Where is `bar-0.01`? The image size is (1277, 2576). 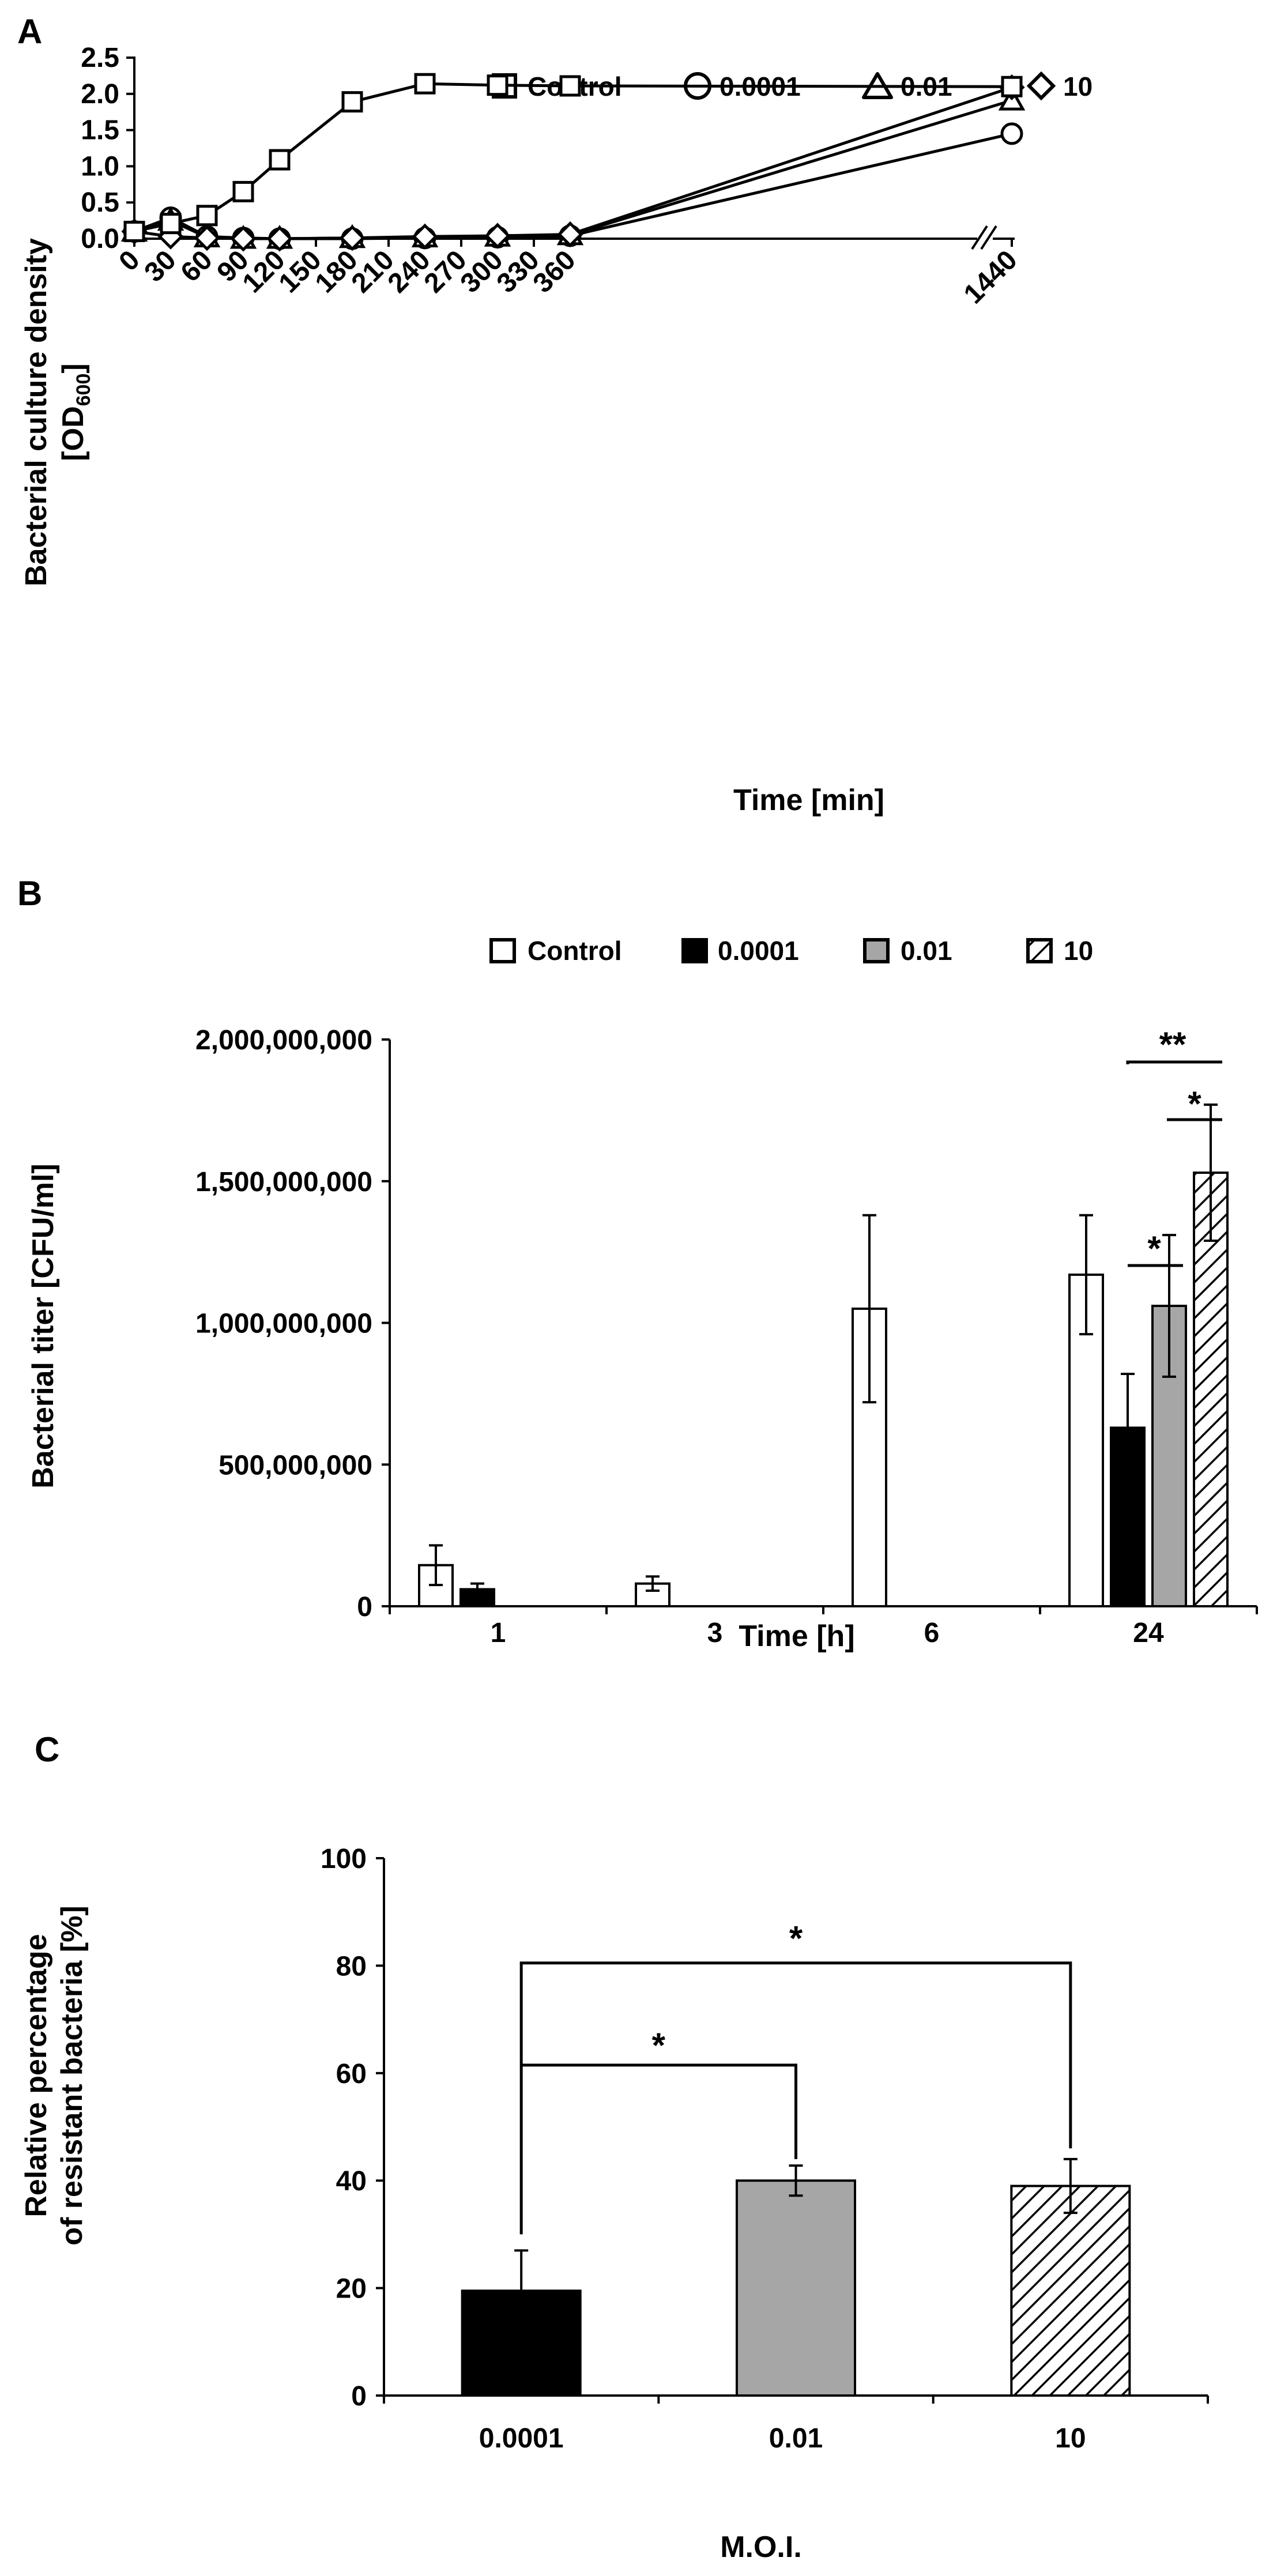 bar-0.01 is located at coordinates (796, 2288).